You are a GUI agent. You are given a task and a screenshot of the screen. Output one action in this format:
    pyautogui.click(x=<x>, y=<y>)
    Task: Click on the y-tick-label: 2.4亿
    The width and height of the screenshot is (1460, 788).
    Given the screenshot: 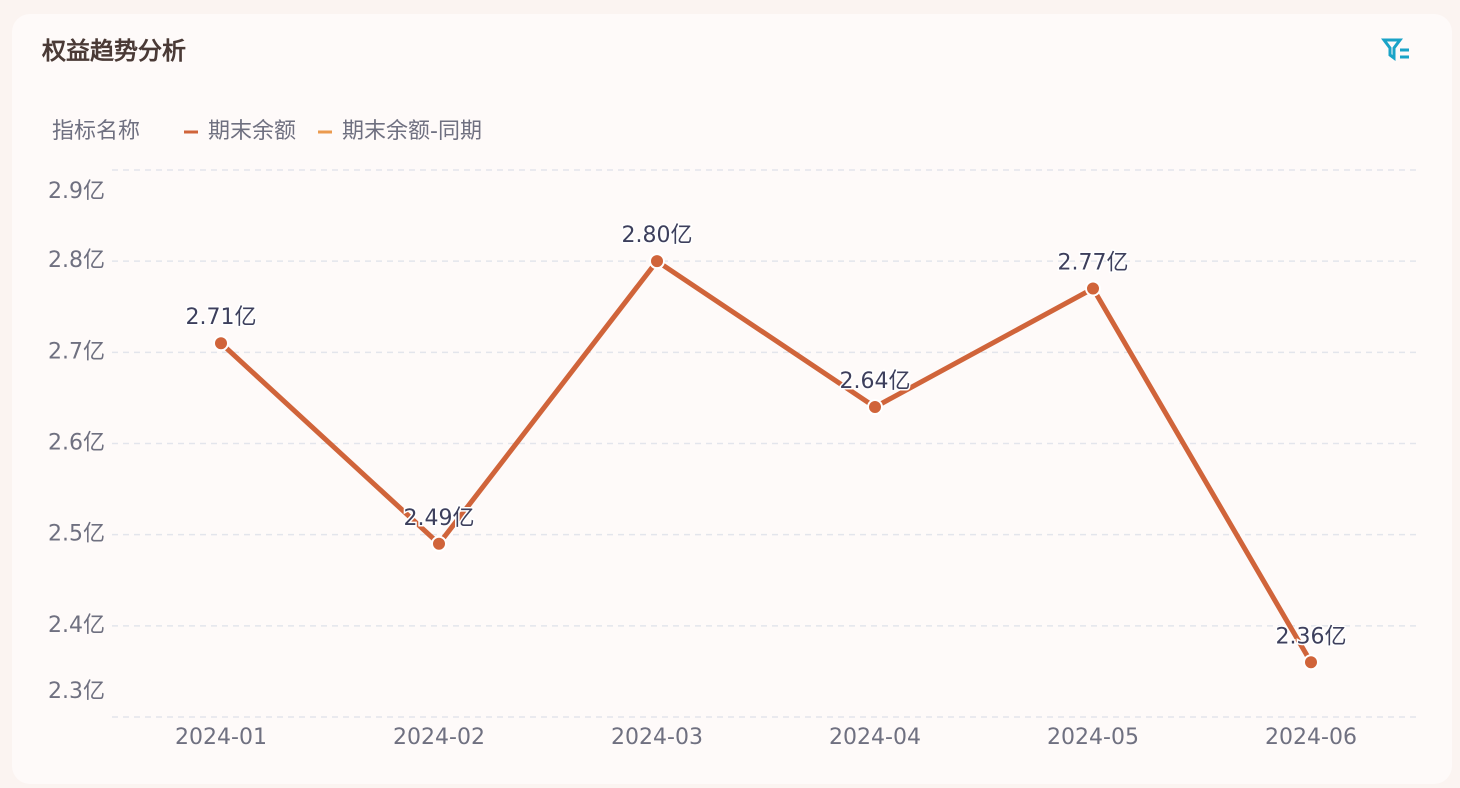 What is the action you would take?
    pyautogui.click(x=76, y=625)
    